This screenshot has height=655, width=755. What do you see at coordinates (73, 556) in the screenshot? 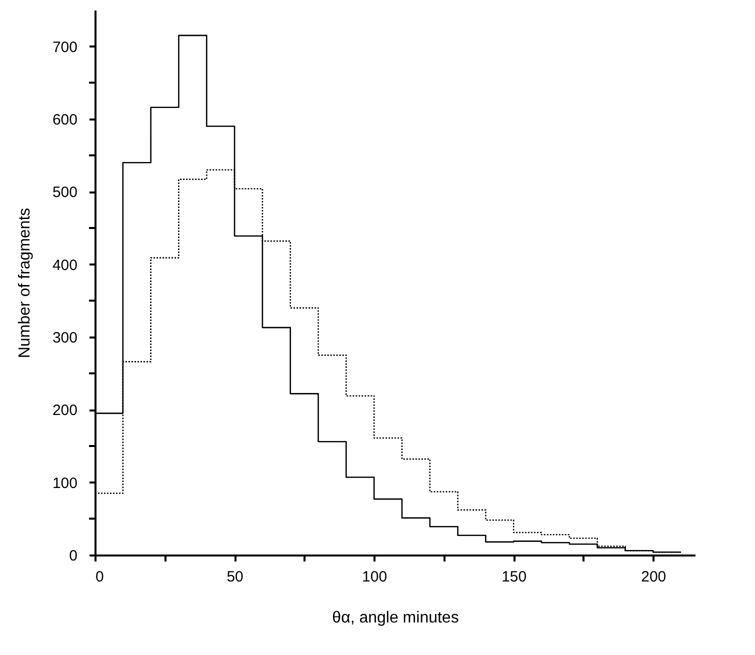
I see `y-tick-label: 0` at bounding box center [73, 556].